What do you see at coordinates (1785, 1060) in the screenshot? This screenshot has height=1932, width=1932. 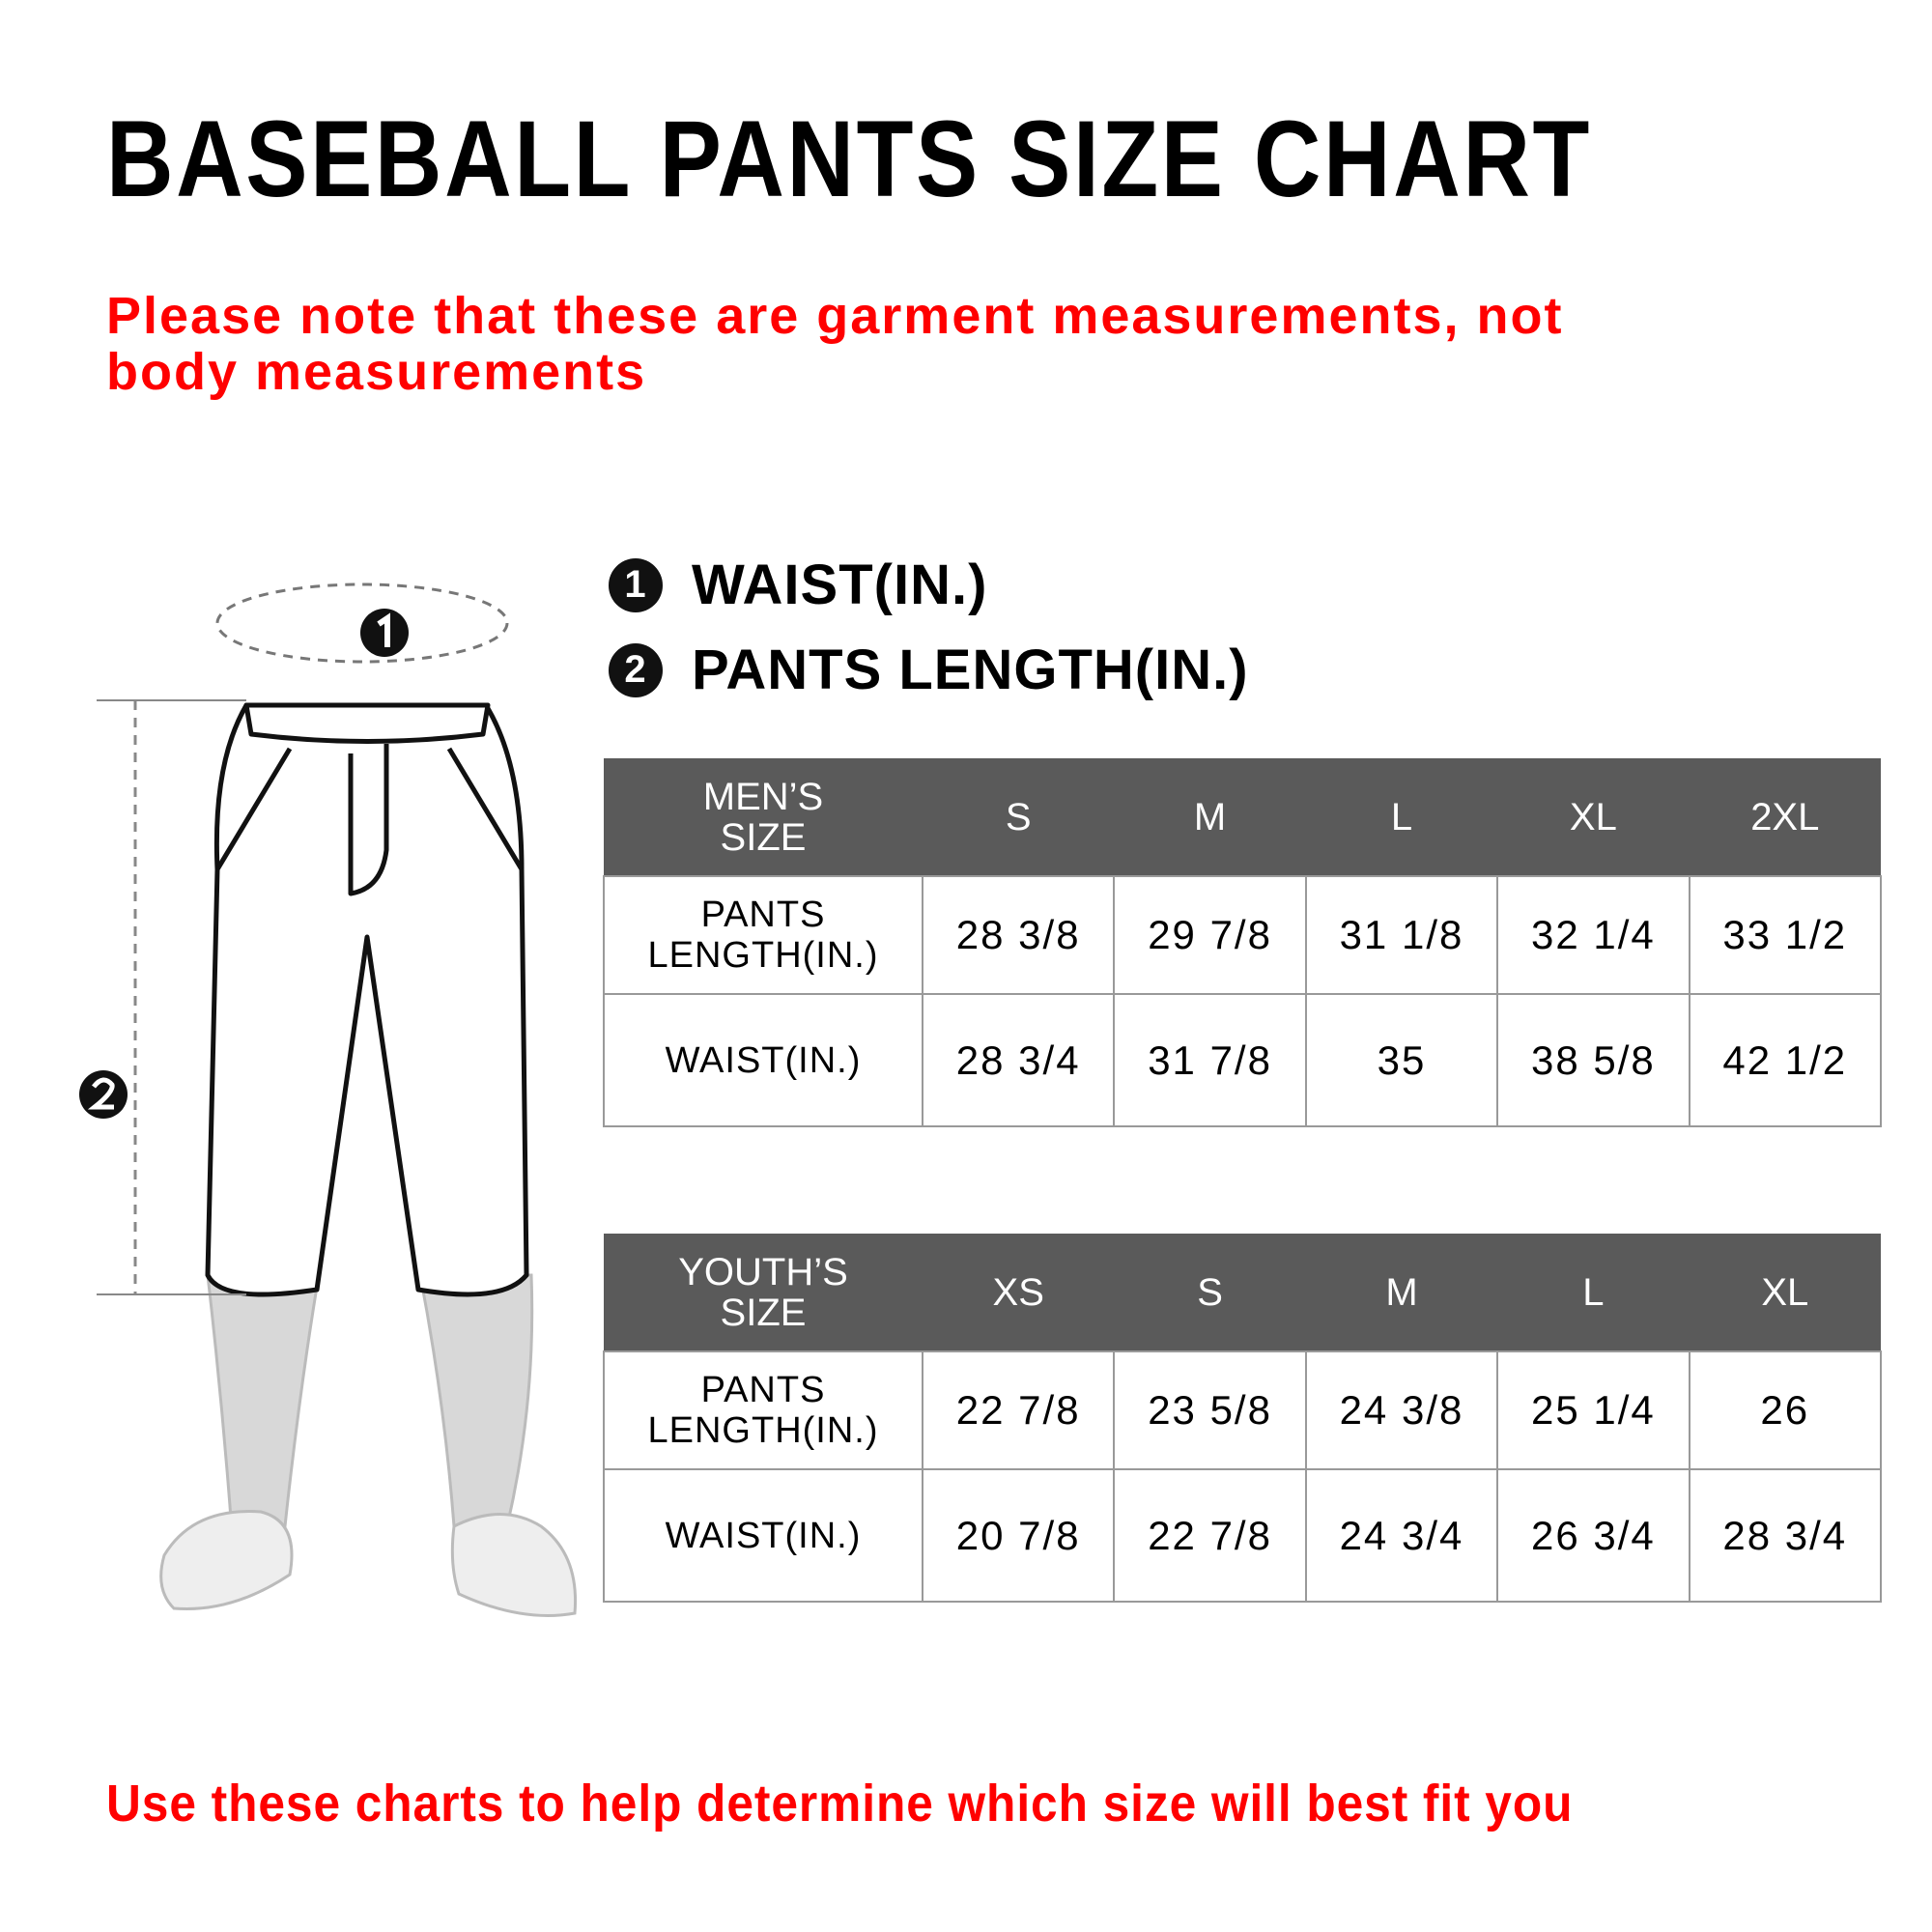 I see `table-cell: 42 1/2` at bounding box center [1785, 1060].